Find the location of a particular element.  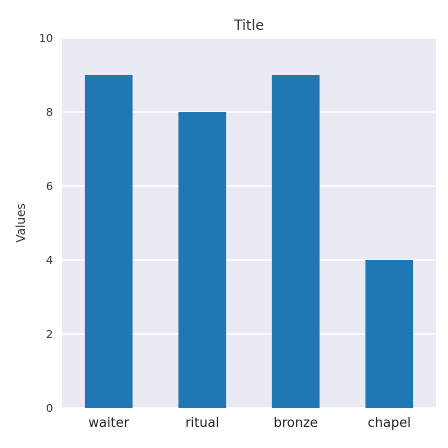

chart-title: Title is located at coordinates (248, 26).